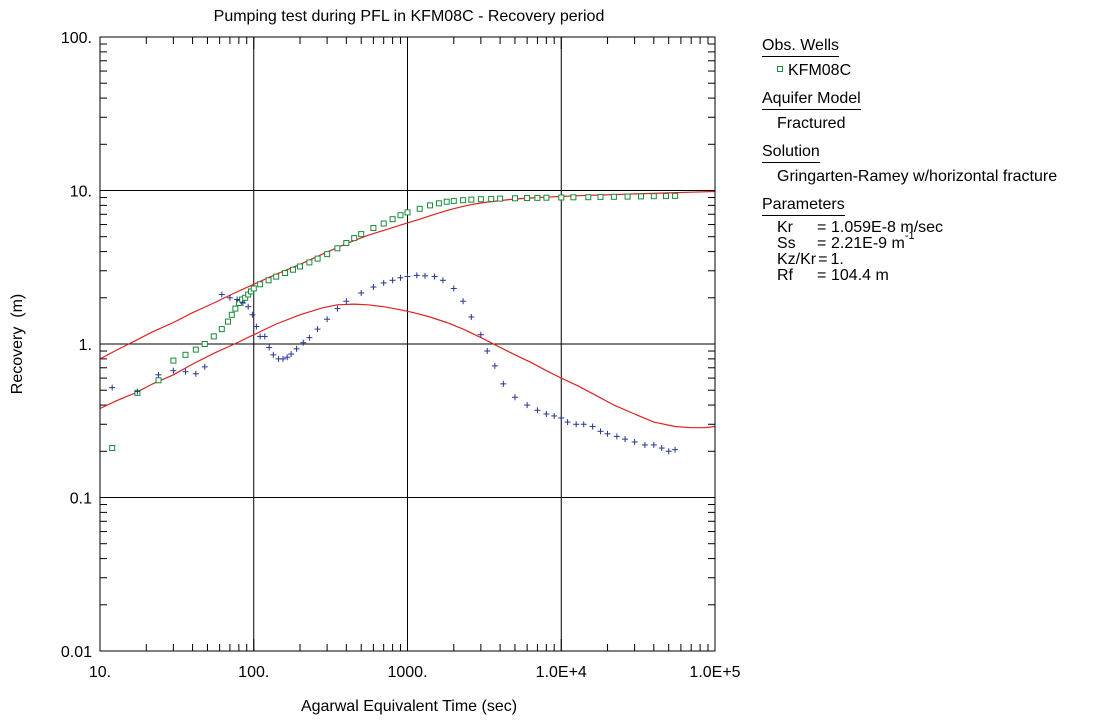 The height and width of the screenshot is (722, 1109). What do you see at coordinates (81, 499) in the screenshot?
I see `y-tick-label-1: 0.1` at bounding box center [81, 499].